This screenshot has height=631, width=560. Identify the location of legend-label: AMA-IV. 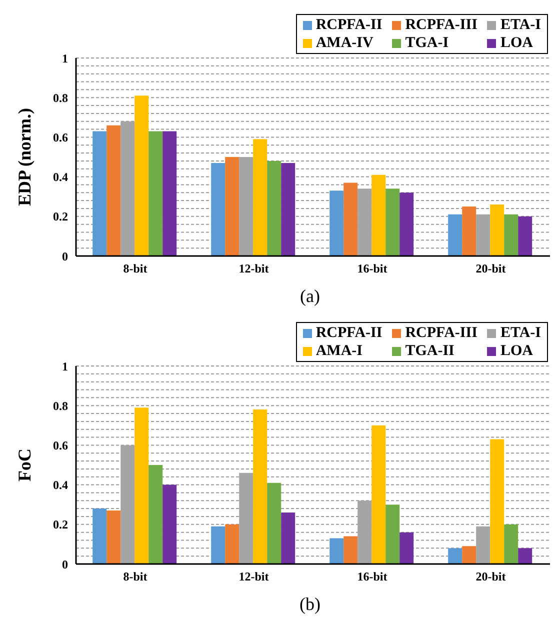
(344, 43).